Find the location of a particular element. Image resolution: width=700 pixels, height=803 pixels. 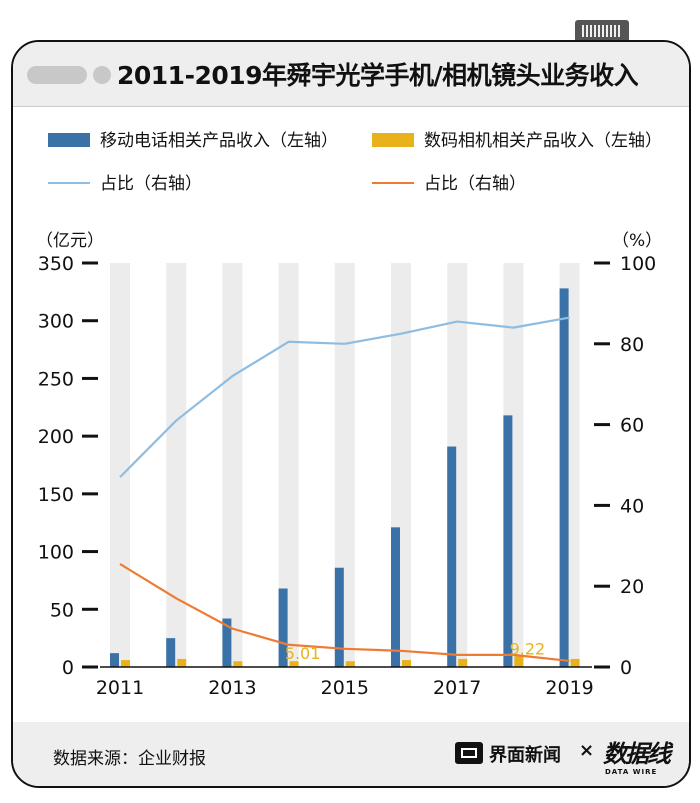

data-source: 数据来源：企业财报 is located at coordinates (129, 759).